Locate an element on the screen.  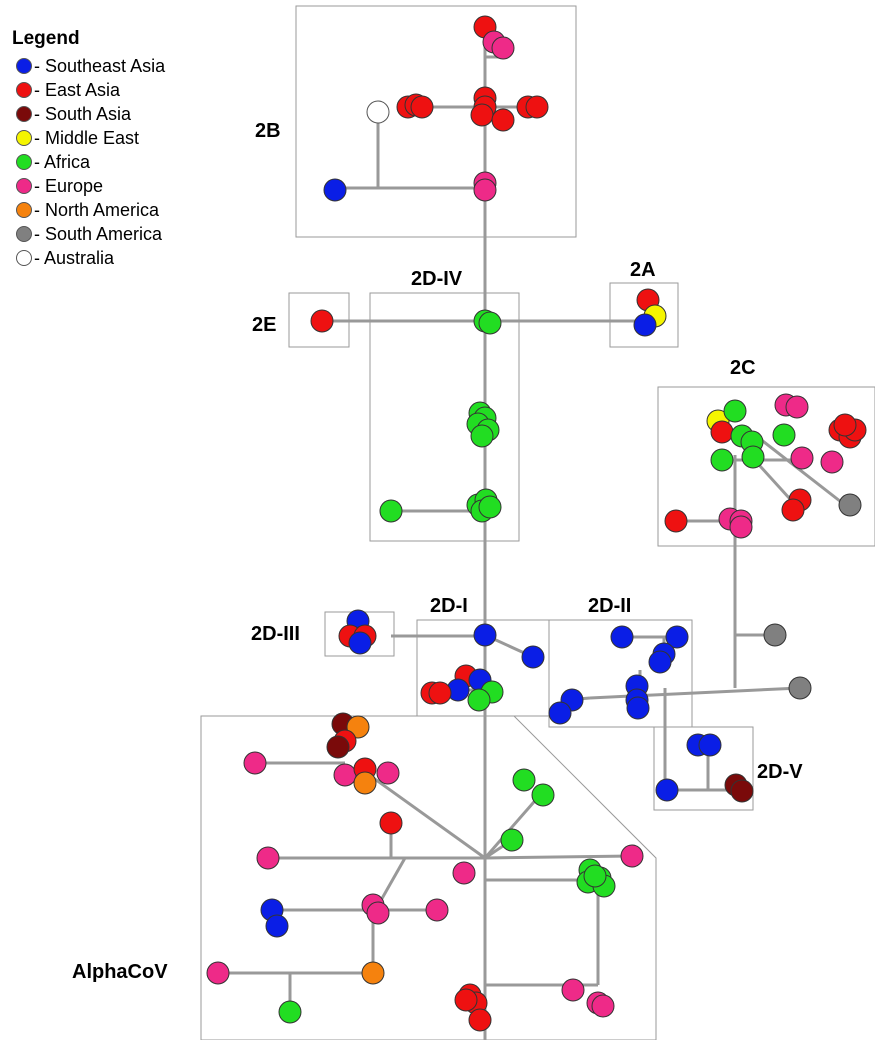
clade-label-2d-ii: 2D-II is located at coordinates (609, 606).